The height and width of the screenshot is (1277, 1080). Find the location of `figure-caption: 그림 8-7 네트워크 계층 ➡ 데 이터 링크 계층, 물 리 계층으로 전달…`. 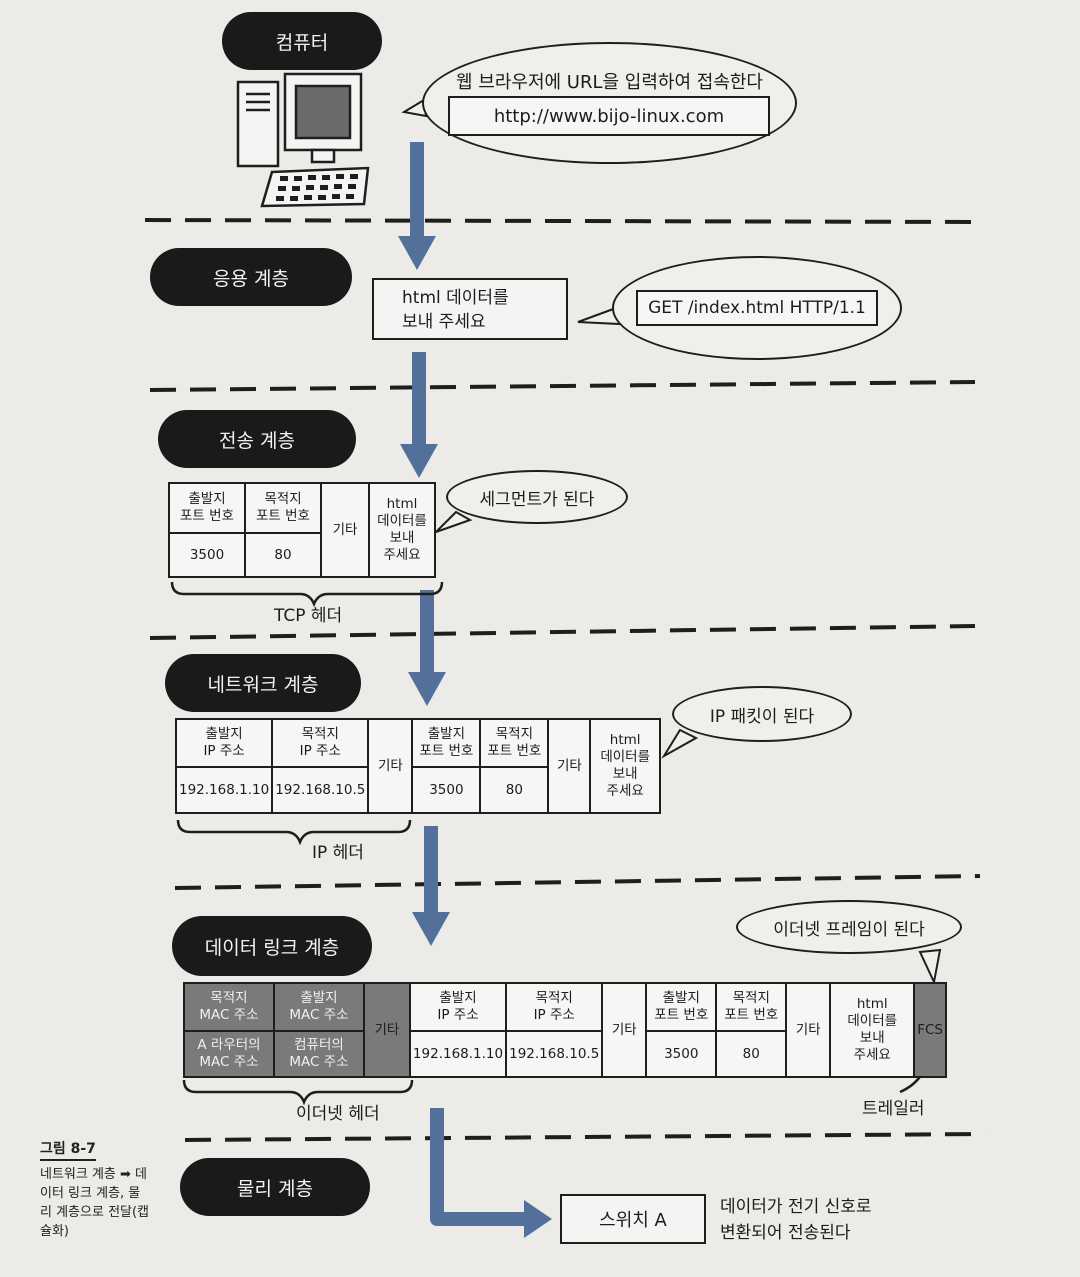

figure-caption: 그림 8-7 네트워크 계층 ➡ 데 이터 링크 계층, 물 리 계층으로 전달… is located at coordinates (94, 1190).